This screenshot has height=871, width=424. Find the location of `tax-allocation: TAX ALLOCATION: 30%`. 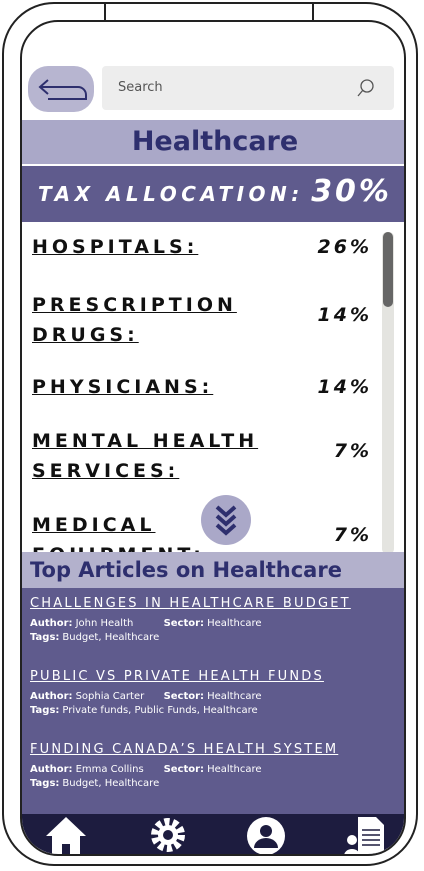

tax-allocation: TAX ALLOCATION: 30% is located at coordinates (213, 194).